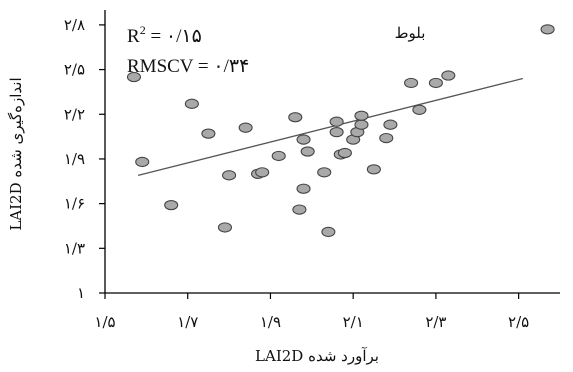 Image resolution: width=573 pixels, height=372 pixels. I want to click on y-axis: ۱ ۱/۳ ۱/۶ ۱/۹ ۲/۲ ۲/۵ ۲/۸, so click(84, 159).